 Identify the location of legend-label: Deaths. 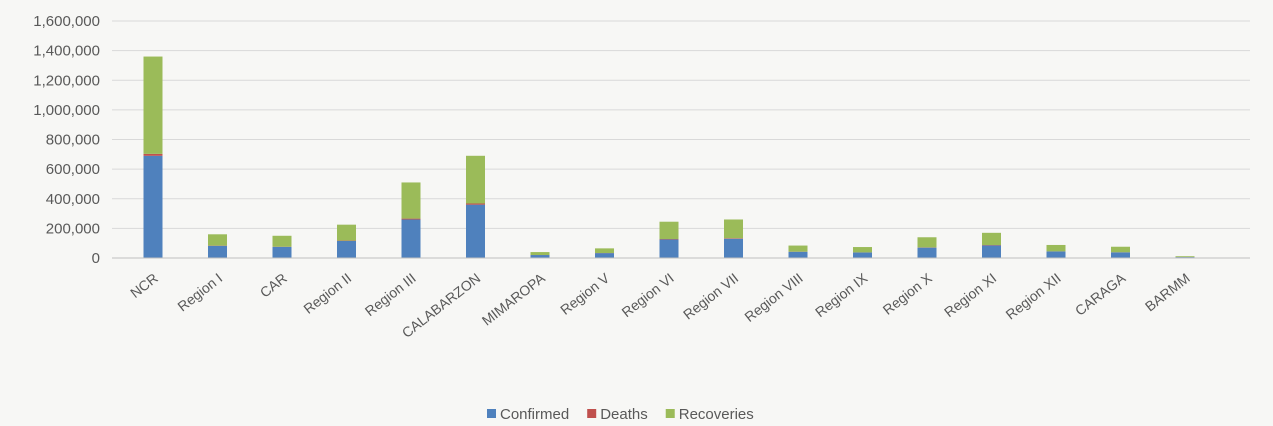
(624, 414).